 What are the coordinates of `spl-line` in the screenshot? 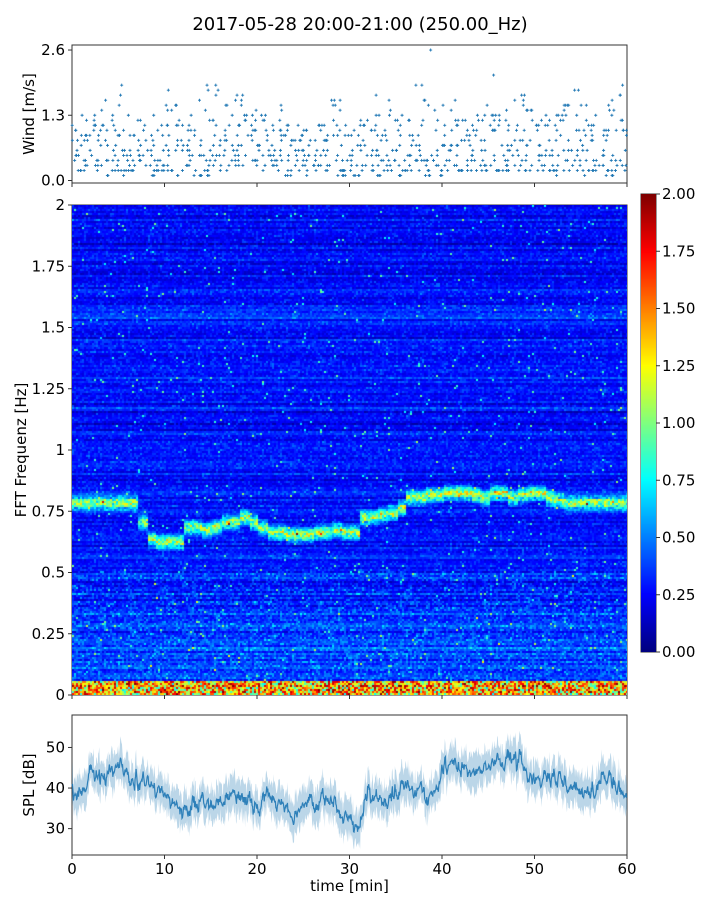 It's located at (349, 791).